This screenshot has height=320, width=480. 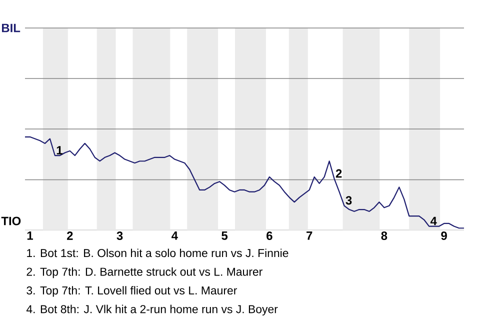 I want to click on x-tick-label: 1, so click(x=30, y=236).